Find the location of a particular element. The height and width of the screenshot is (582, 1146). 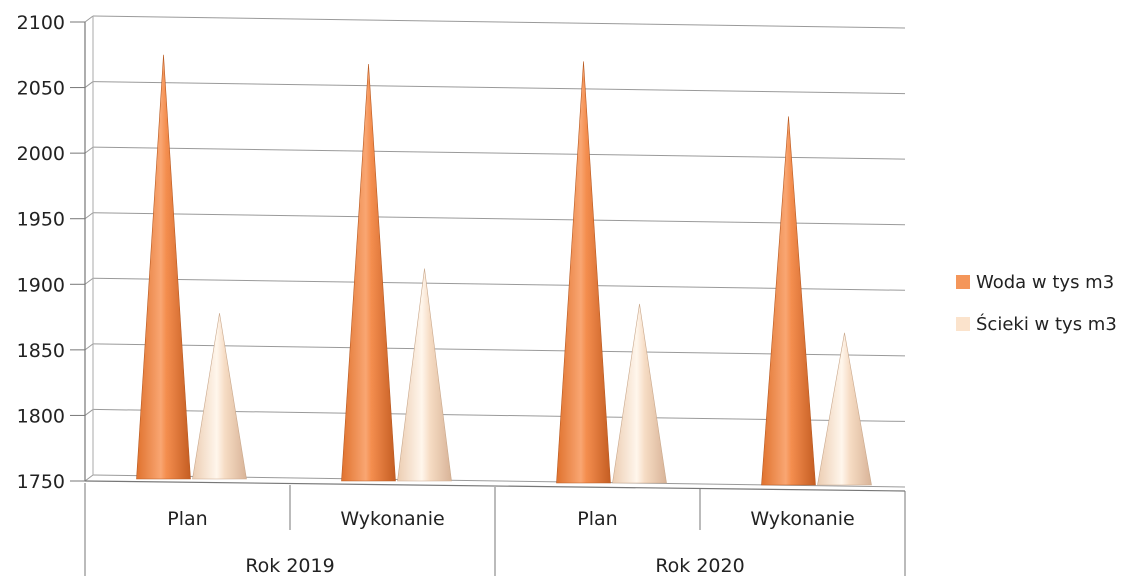

y-tick-label: 1900 is located at coordinates (41, 285).